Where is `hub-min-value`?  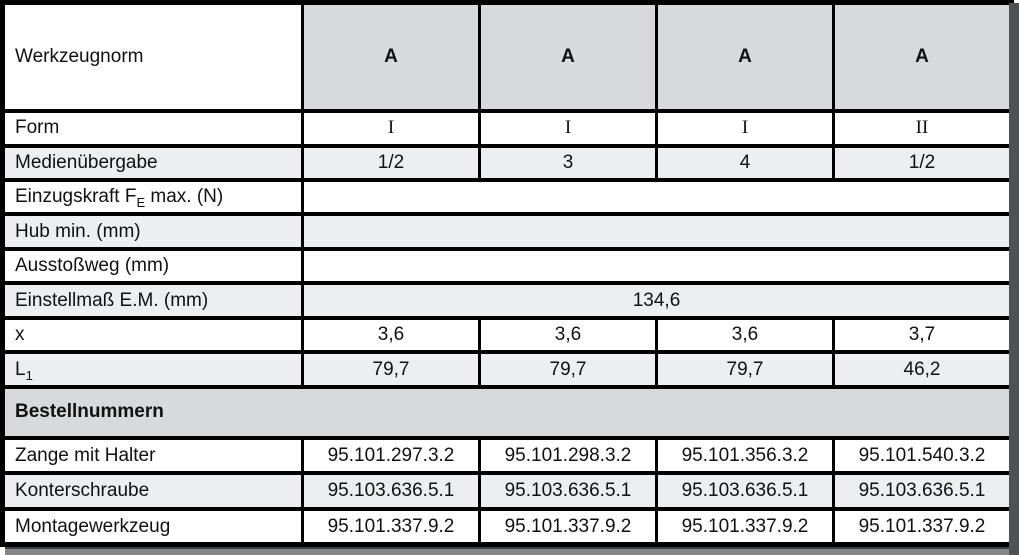 hub-min-value is located at coordinates (657, 231).